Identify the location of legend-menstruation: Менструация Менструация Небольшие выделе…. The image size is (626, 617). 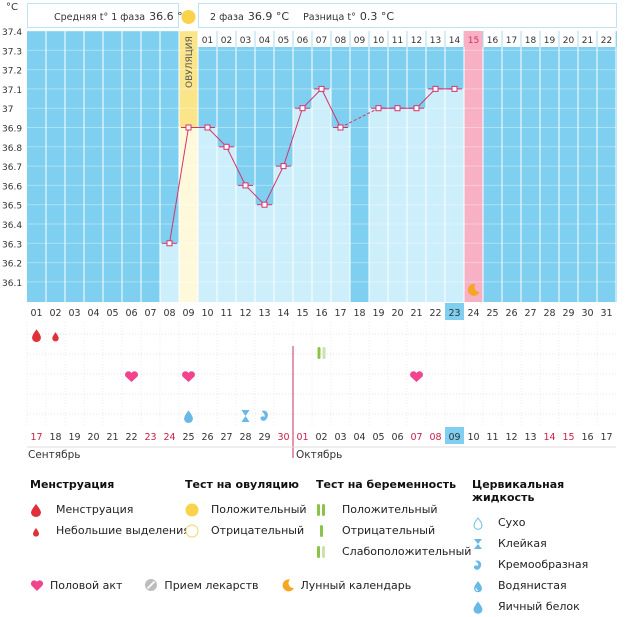
(110, 509).